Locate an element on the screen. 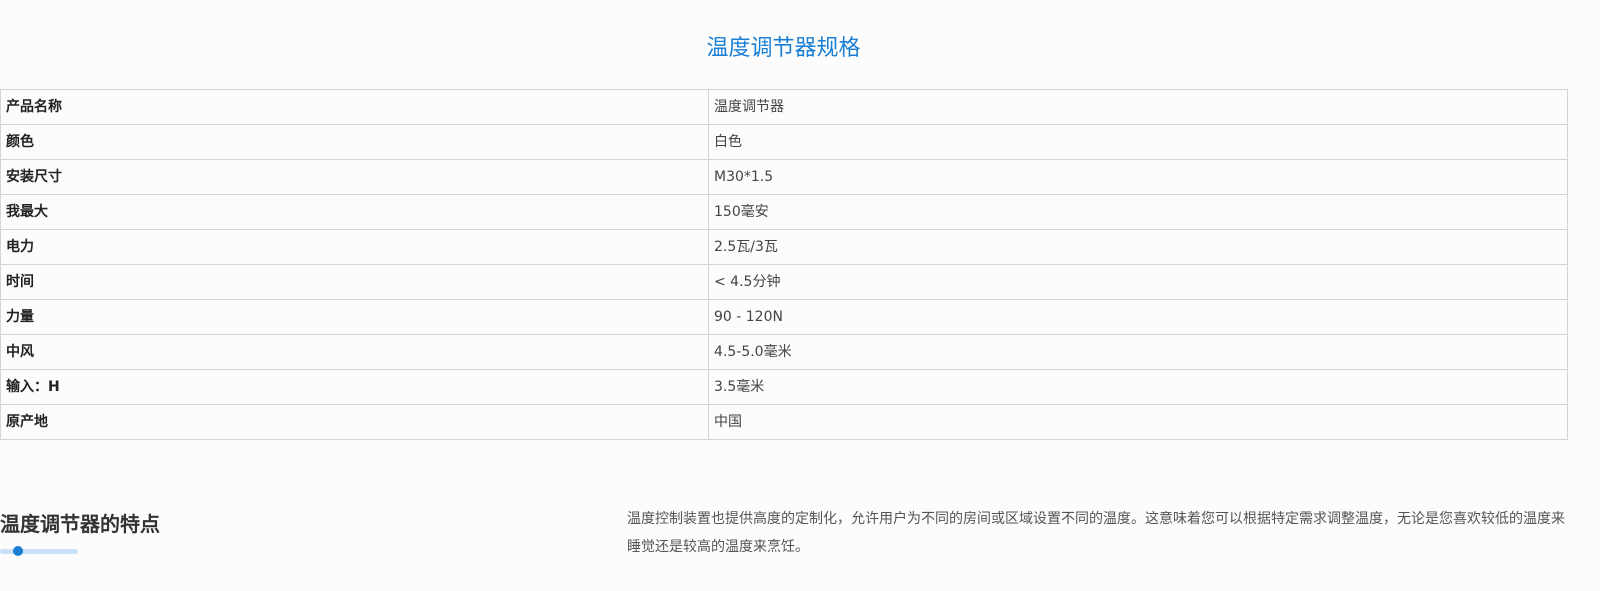 The width and height of the screenshot is (1600, 591). features-heading: 温度调节器的特点 is located at coordinates (80, 524).